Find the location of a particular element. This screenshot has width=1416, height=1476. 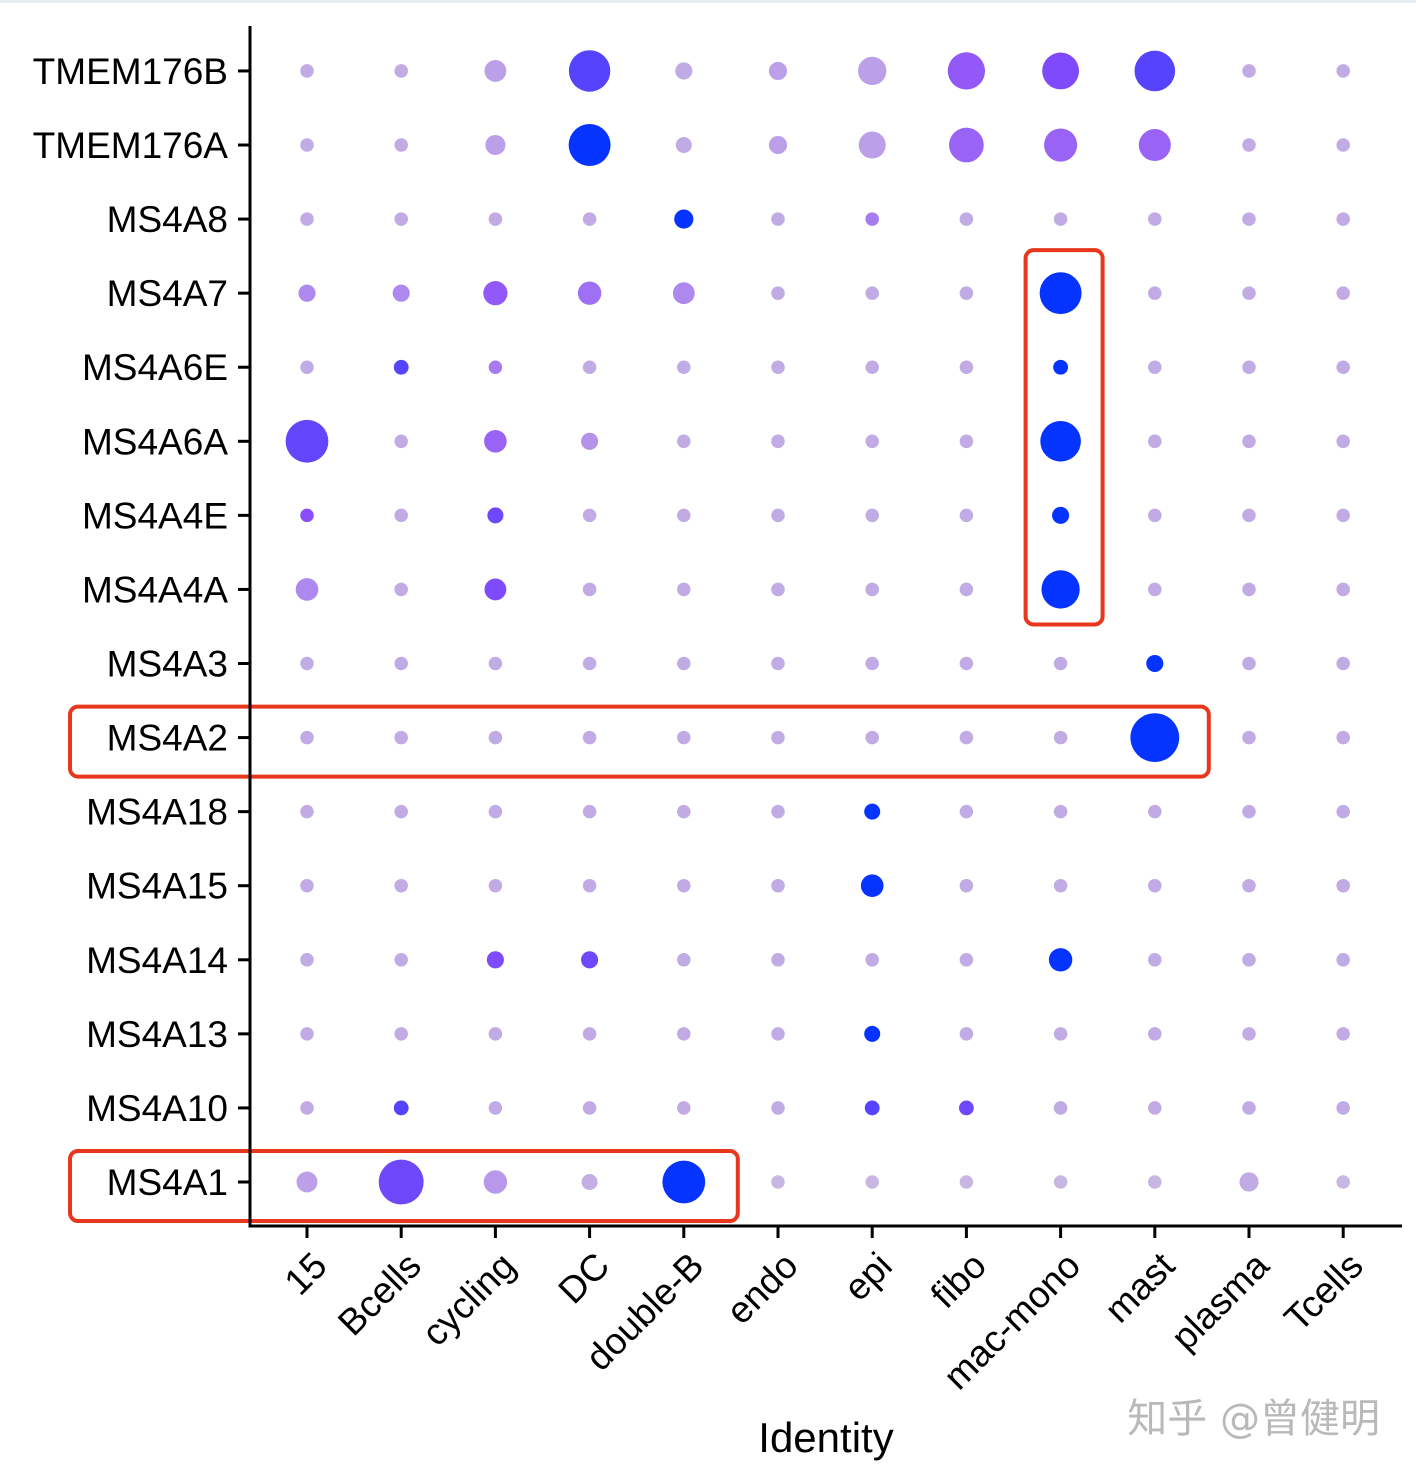

highlight-box-ms4a1-row is located at coordinates (404, 1186).